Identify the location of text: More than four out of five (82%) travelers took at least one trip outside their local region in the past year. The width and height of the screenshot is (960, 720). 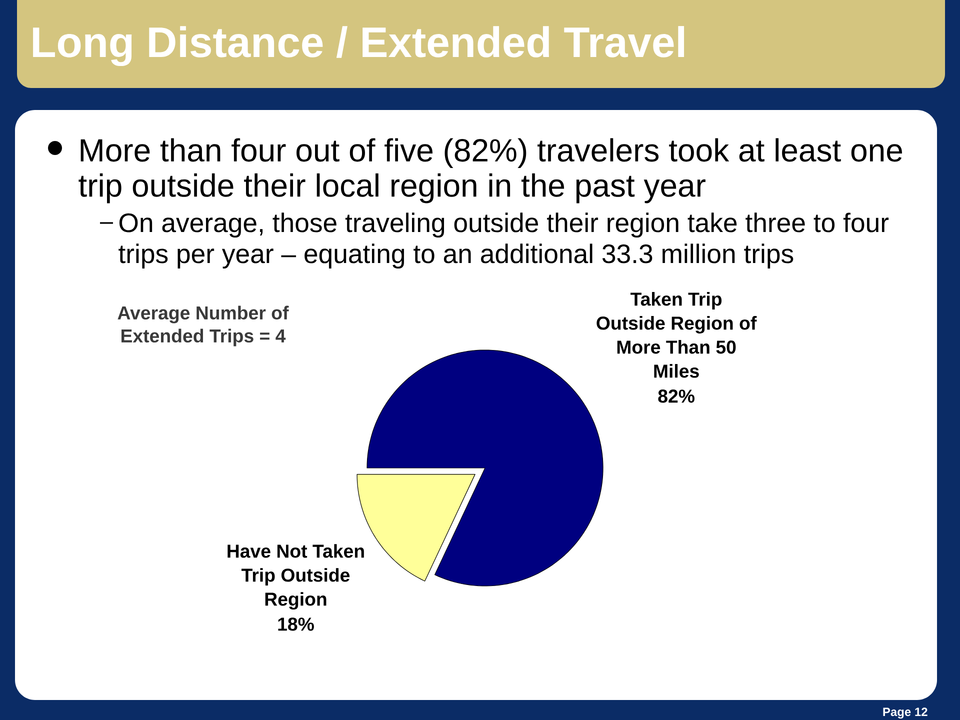
(490, 171).